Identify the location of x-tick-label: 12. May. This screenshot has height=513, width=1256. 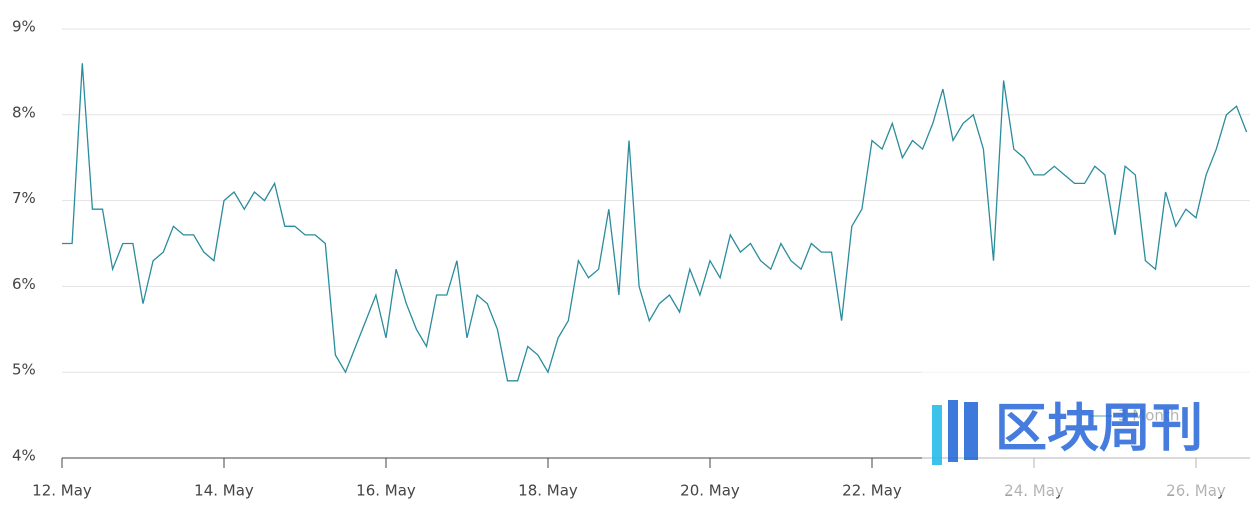
(62, 491).